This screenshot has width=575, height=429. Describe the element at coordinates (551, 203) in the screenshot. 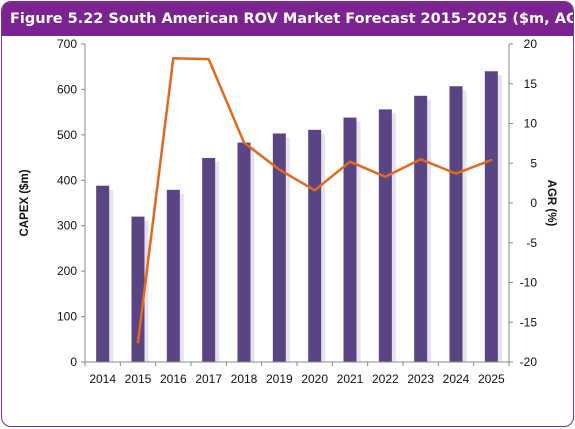

I see `right-axis-title: AGR (%)` at that location.